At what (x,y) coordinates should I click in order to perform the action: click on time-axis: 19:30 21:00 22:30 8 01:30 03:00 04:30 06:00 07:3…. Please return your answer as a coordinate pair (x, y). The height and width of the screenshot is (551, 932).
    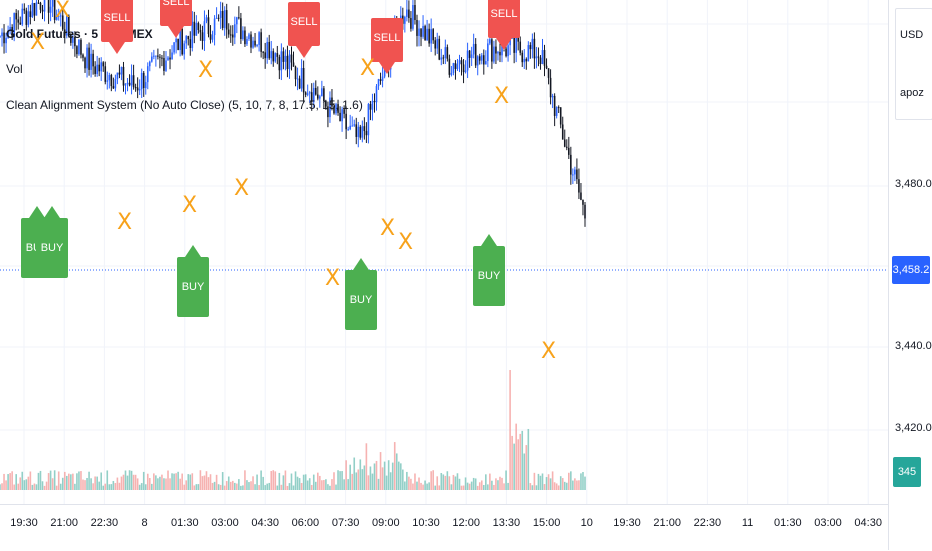
    Looking at the image, I should click on (444, 527).